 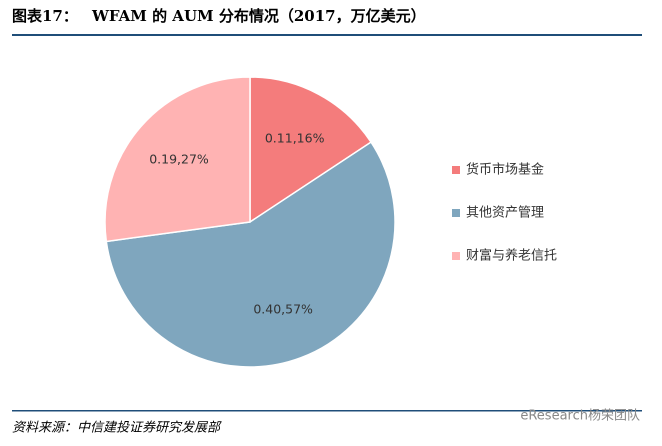 What do you see at coordinates (283, 309) in the screenshot?
I see `slice-label: 0.40,57%` at bounding box center [283, 309].